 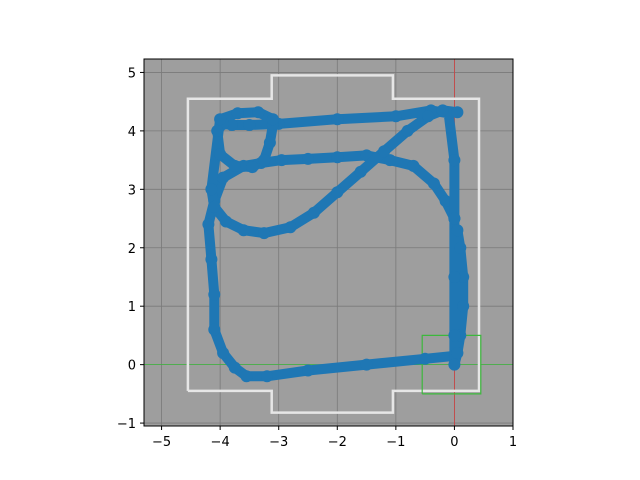 I want to click on y-tick-label: 0, so click(x=132, y=366).